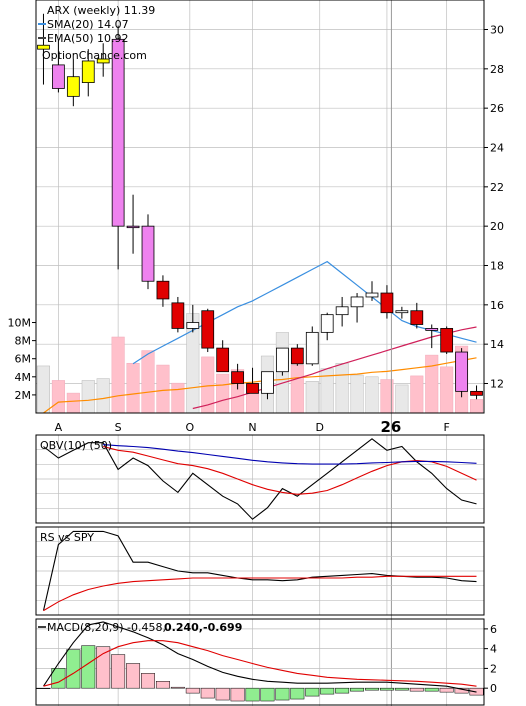  I want to click on volume-tick-label: 10M, so click(20, 323).